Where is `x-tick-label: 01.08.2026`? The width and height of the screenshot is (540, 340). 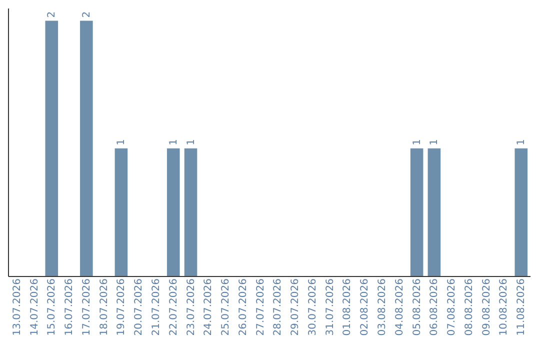
x-tick-label: 01.08.2026 is located at coordinates (348, 307).